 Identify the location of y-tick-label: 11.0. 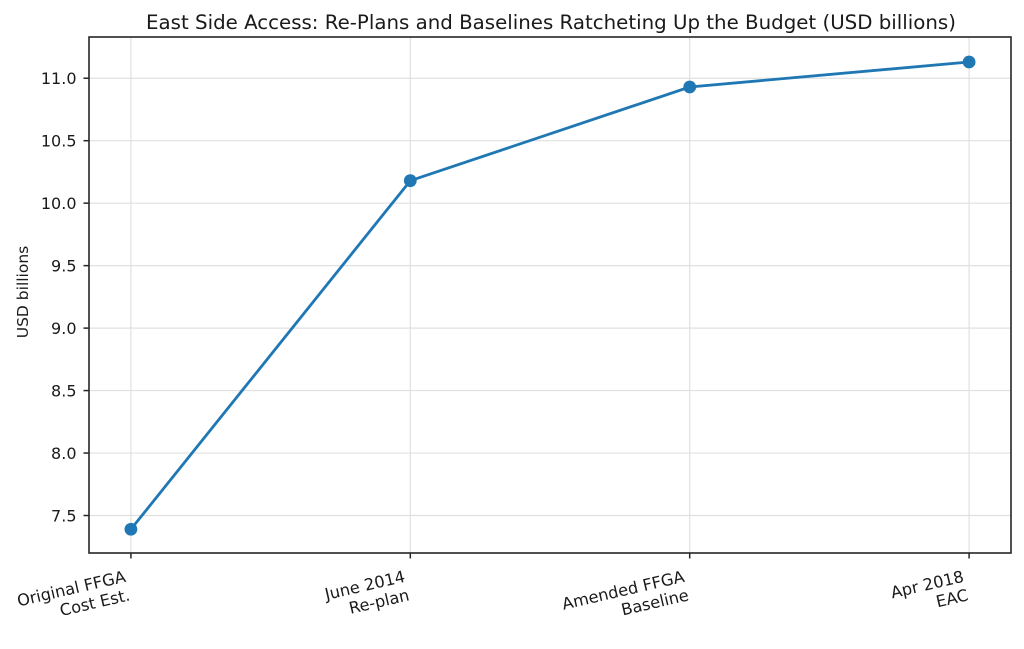
(59, 78).